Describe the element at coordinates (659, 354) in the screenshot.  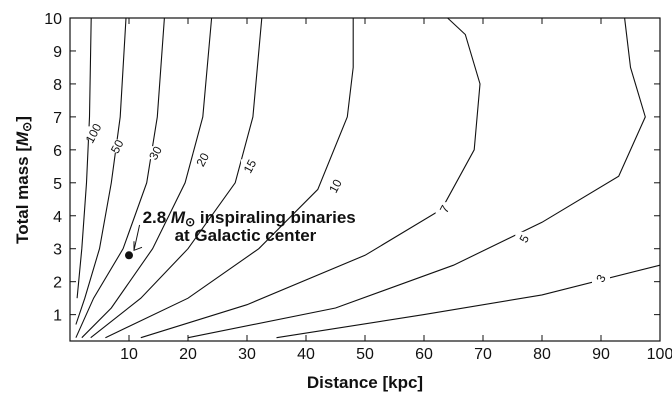
I see `x-tick-label: 100` at that location.